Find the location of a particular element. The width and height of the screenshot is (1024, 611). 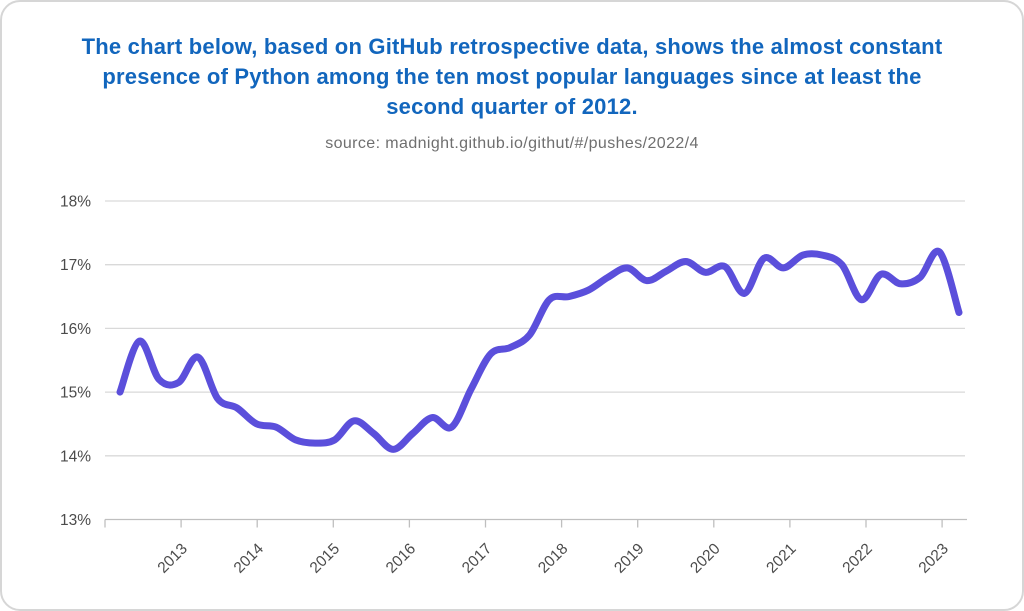

x-axis-label: 2019 is located at coordinates (629, 558).